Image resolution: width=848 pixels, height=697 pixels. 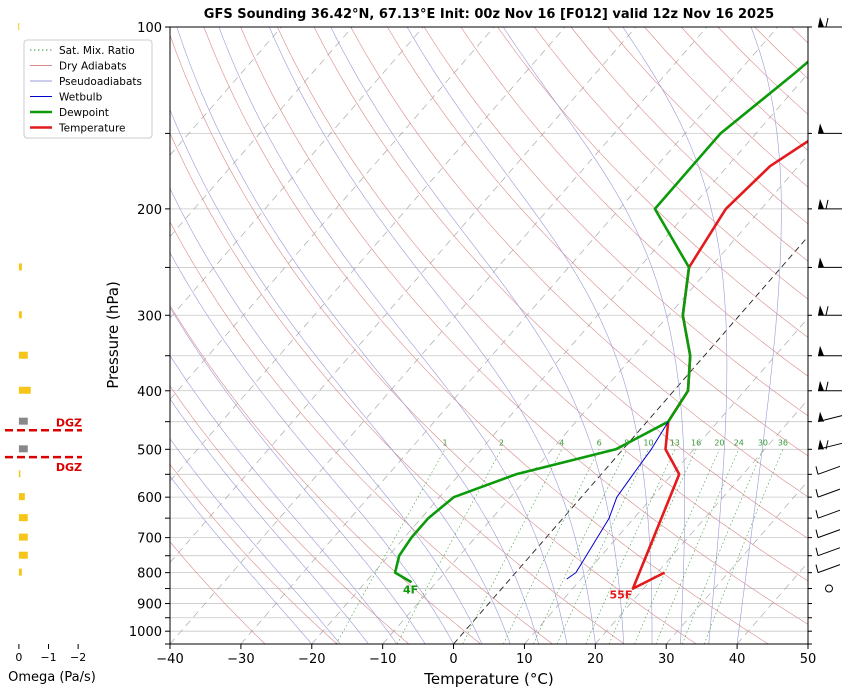 What do you see at coordinates (621, 595) in the screenshot?
I see `surface-temp-label: 55F` at bounding box center [621, 595].